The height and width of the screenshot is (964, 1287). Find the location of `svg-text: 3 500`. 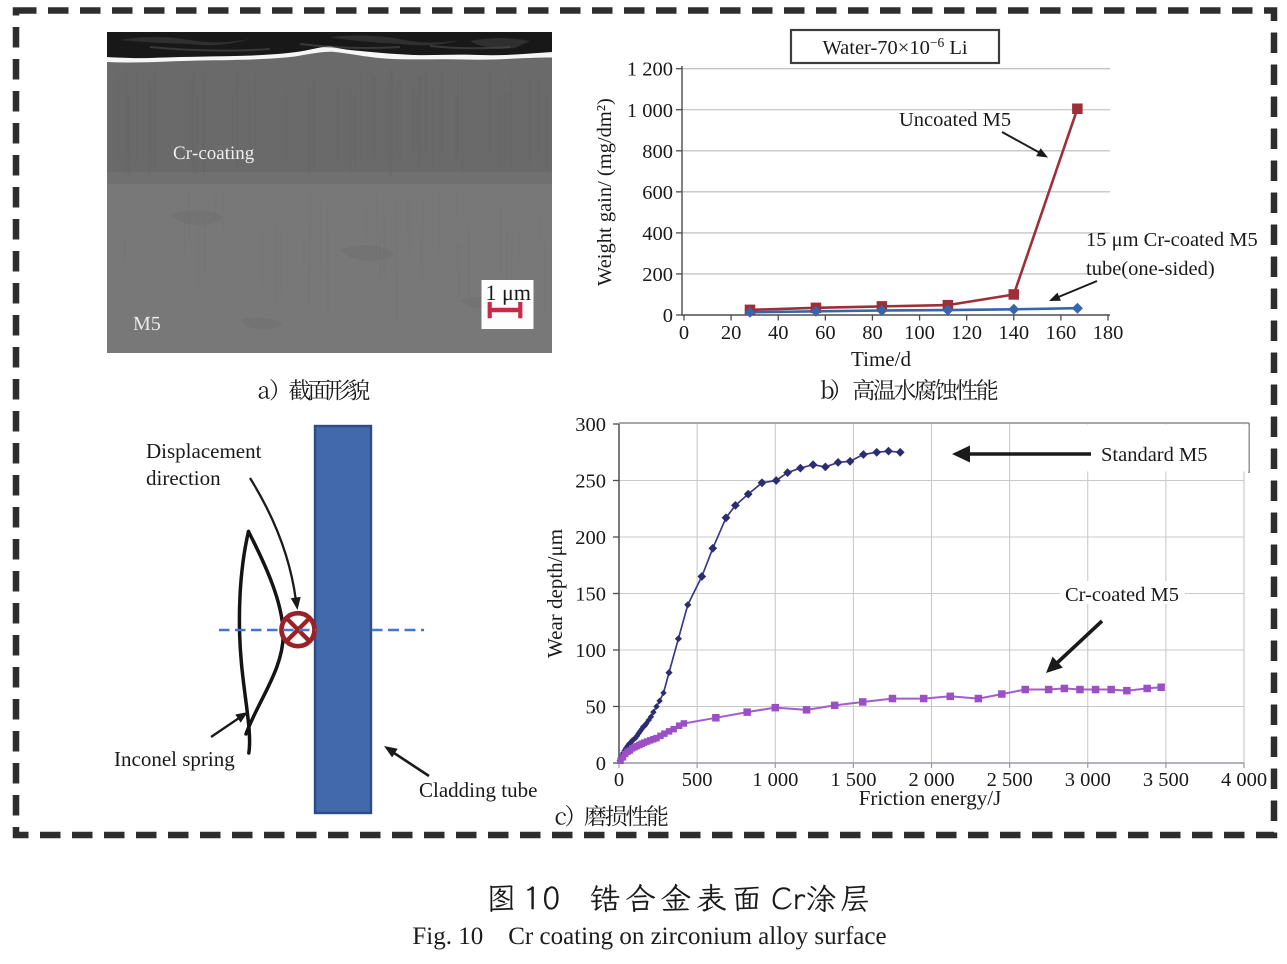

svg-text: 3 500 is located at coordinates (1166, 780).